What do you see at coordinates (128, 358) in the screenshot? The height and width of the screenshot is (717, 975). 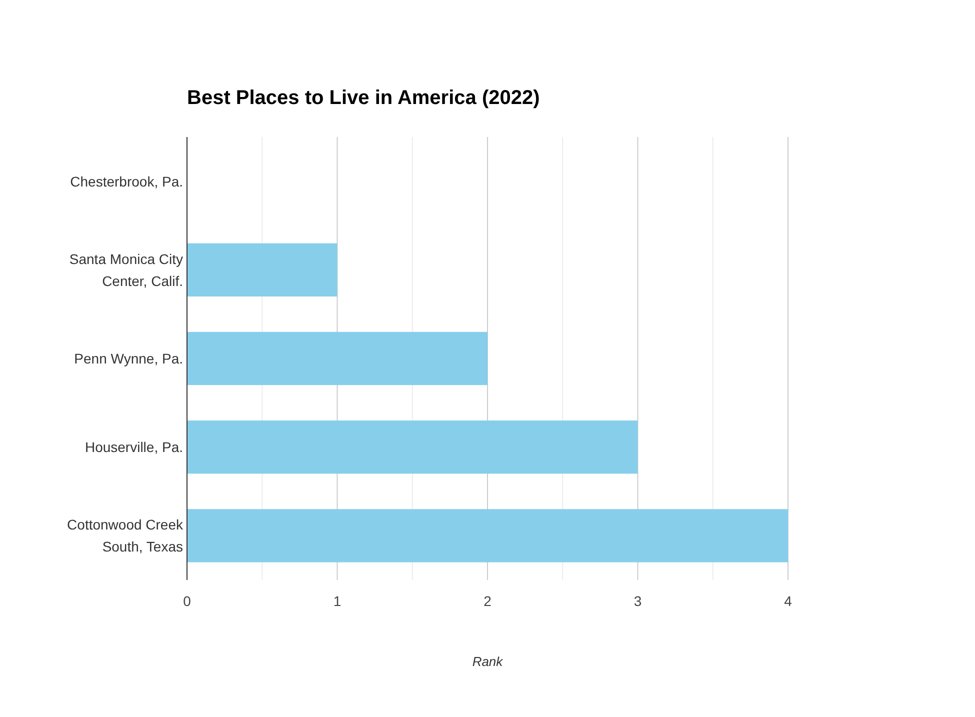 I see `y-tick-label: Penn Wynne, Pa.` at bounding box center [128, 358].